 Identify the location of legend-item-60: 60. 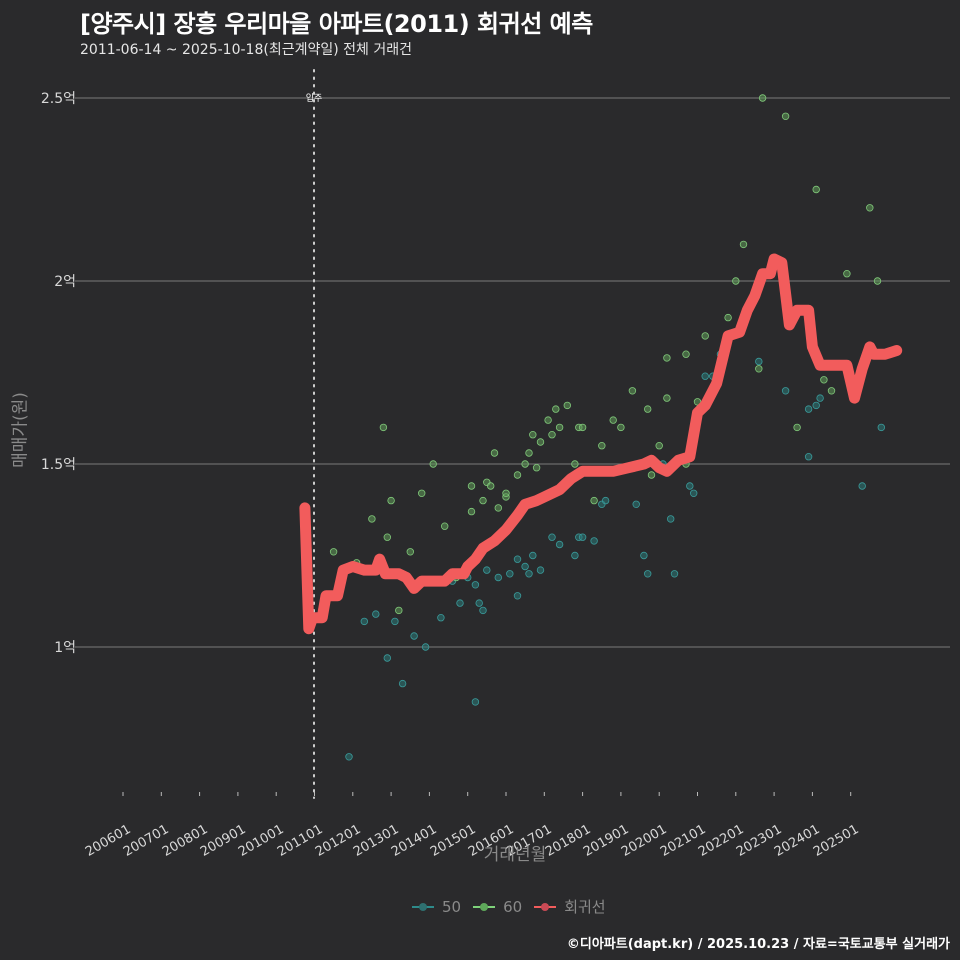
(497, 907).